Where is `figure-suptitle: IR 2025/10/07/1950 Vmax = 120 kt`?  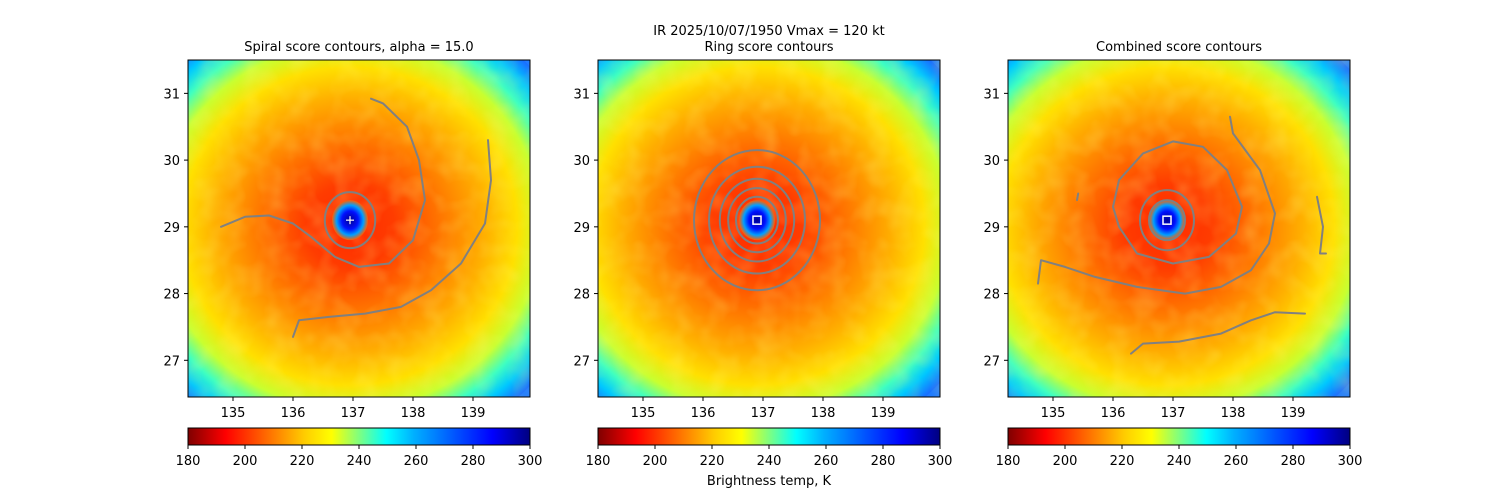 figure-suptitle: IR 2025/10/07/1950 Vmax = 120 kt is located at coordinates (768, 31).